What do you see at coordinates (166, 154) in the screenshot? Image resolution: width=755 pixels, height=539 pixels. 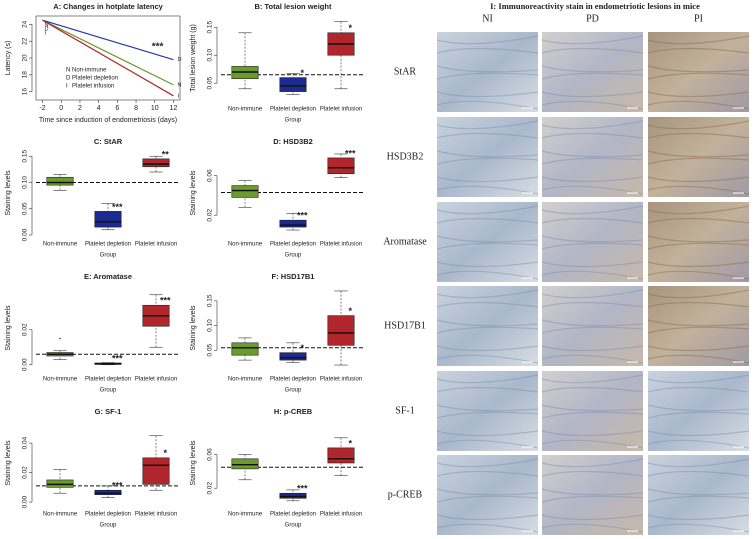 I see `significance: **` at bounding box center [166, 154].